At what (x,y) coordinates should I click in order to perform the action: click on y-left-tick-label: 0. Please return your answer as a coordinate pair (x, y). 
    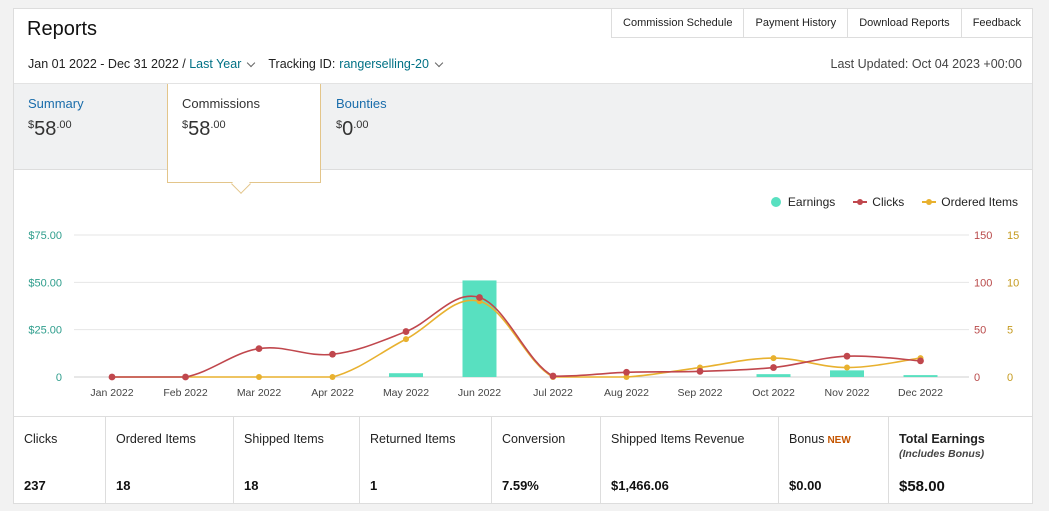
    Looking at the image, I should click on (59, 378).